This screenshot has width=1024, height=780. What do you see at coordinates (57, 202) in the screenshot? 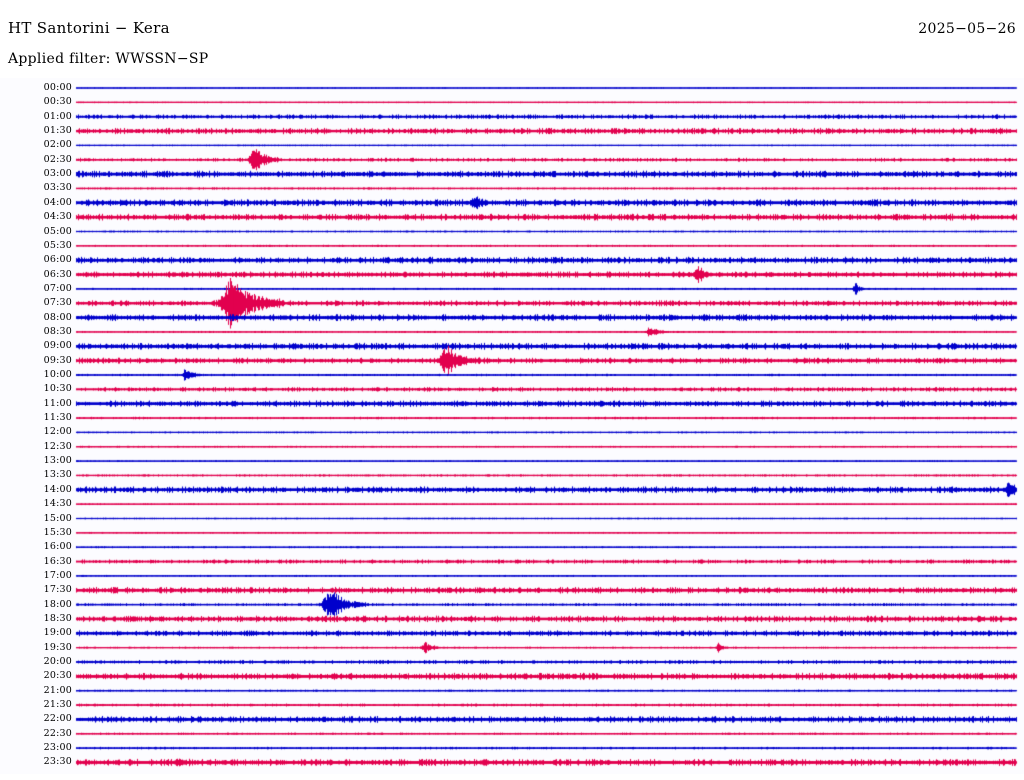
I see `time-axis-tick: 04:00` at bounding box center [57, 202].